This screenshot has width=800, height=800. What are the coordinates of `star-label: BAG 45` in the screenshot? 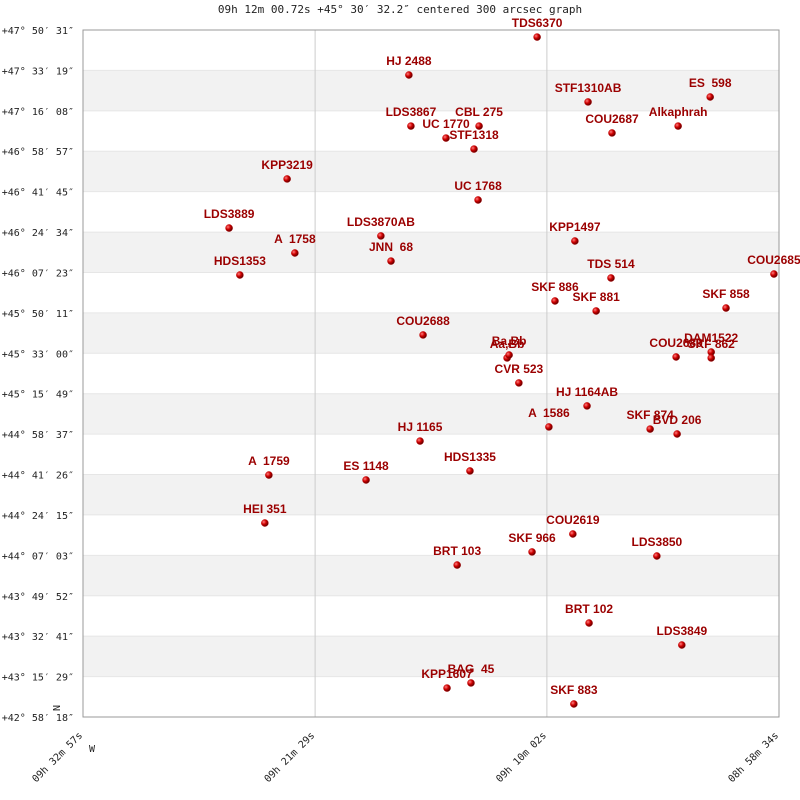 It's located at (471, 669).